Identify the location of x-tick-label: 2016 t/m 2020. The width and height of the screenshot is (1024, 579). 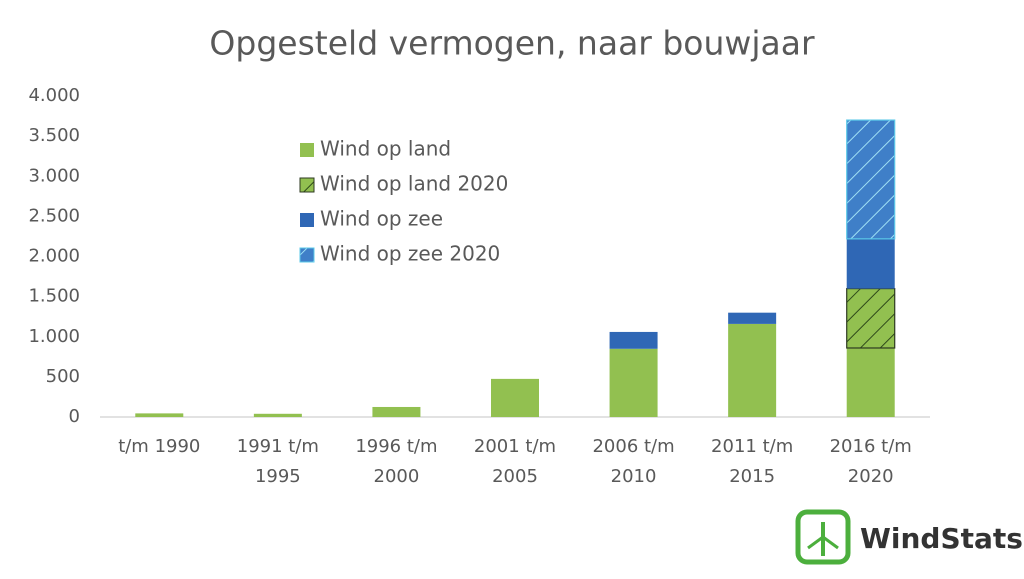
(870, 461).